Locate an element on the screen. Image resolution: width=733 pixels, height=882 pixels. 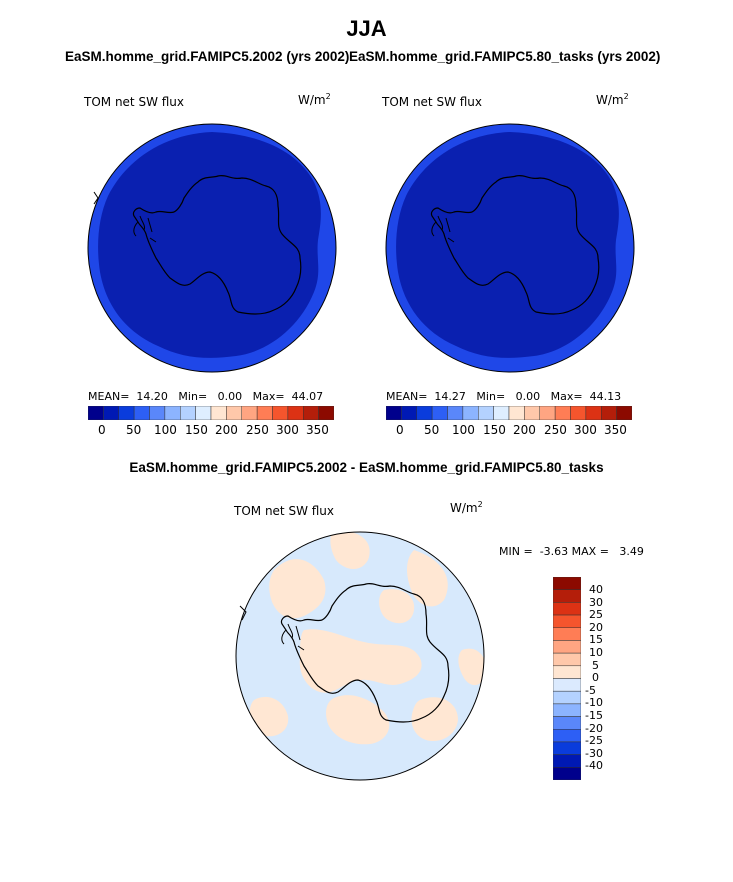
right-colorbar is located at coordinates (509, 415).